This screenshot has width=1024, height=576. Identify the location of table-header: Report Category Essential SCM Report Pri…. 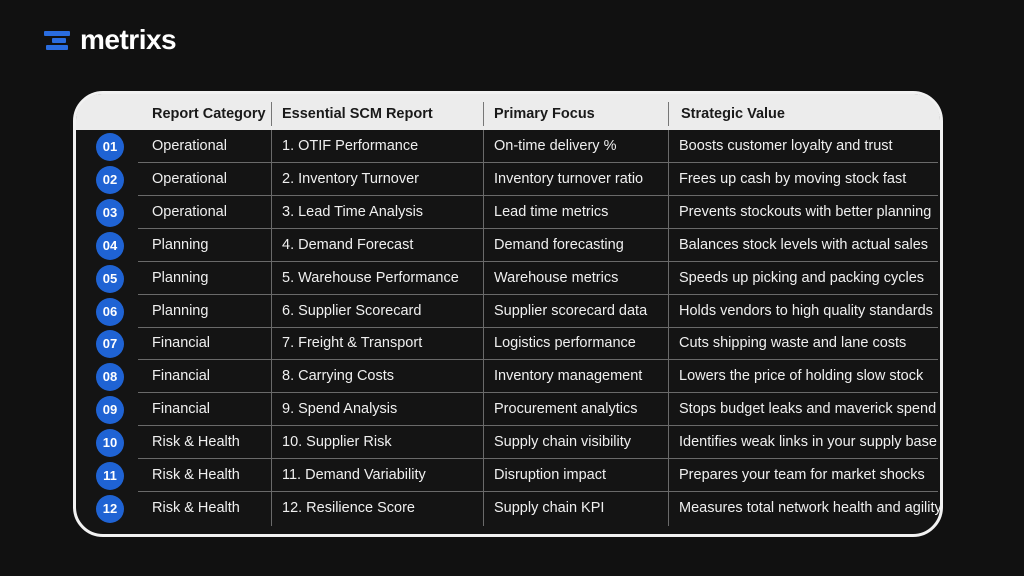
(508, 112).